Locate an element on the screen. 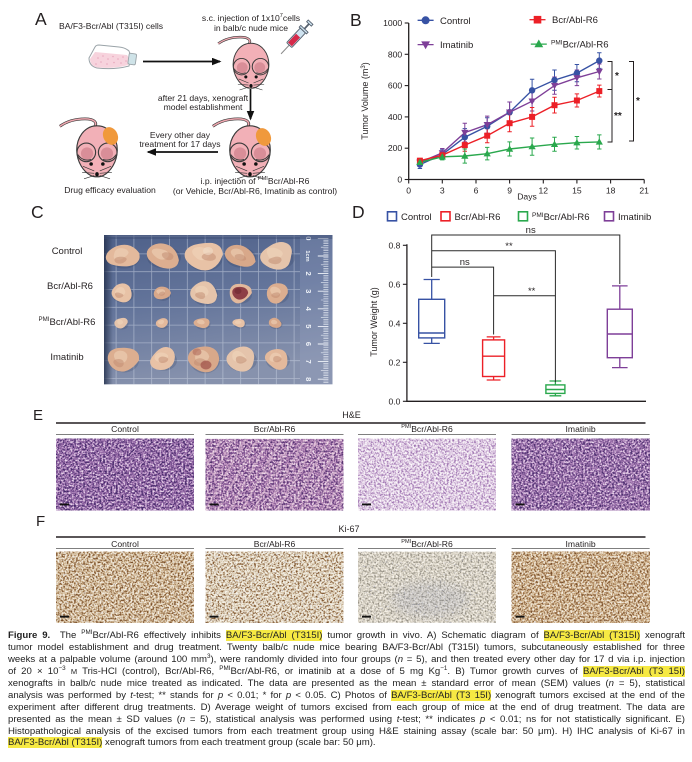 The width and height of the screenshot is (692, 762). svg-text: 400 is located at coordinates (395, 117).